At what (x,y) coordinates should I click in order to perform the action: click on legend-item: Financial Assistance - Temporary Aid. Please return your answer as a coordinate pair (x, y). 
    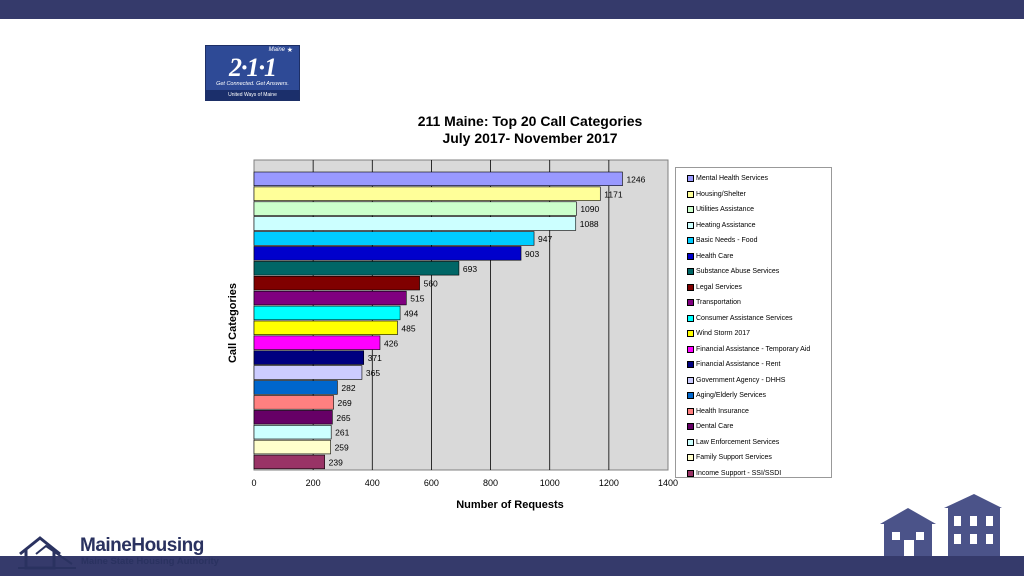
    Looking at the image, I should click on (753, 350).